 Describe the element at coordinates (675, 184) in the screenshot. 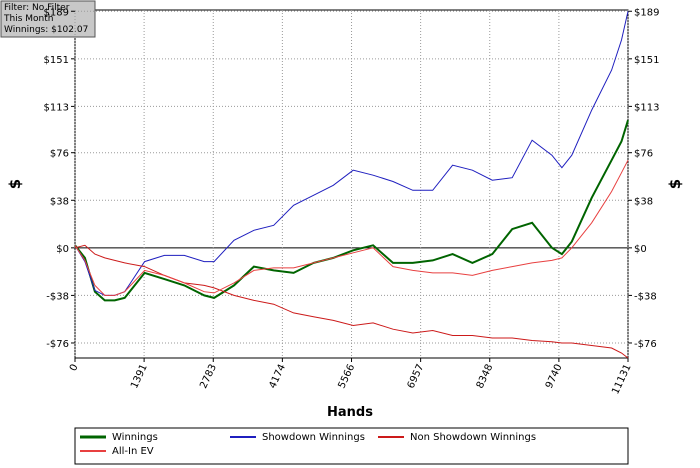

I see `y2-axis-label: $` at that location.